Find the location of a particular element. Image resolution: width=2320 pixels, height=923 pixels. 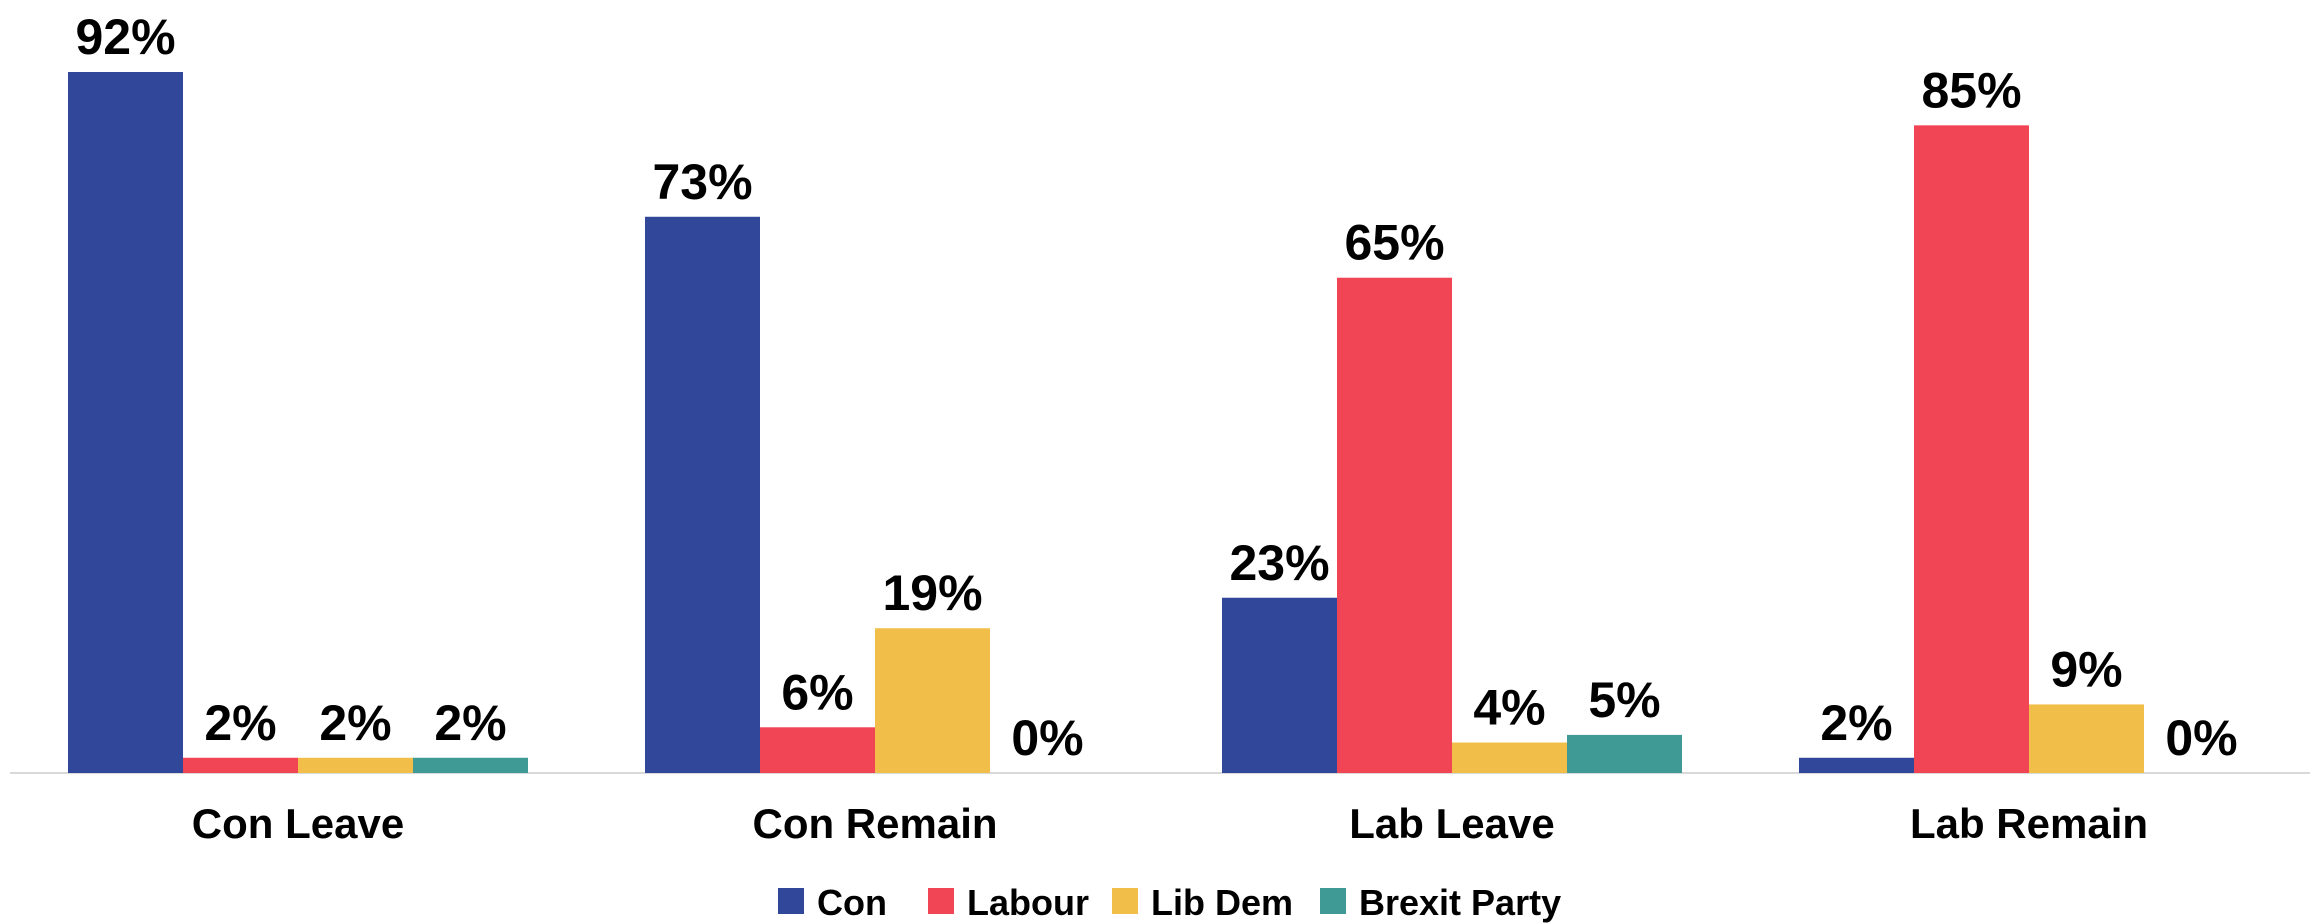

value-label-con-leave-labour: 2% is located at coordinates (240, 723).